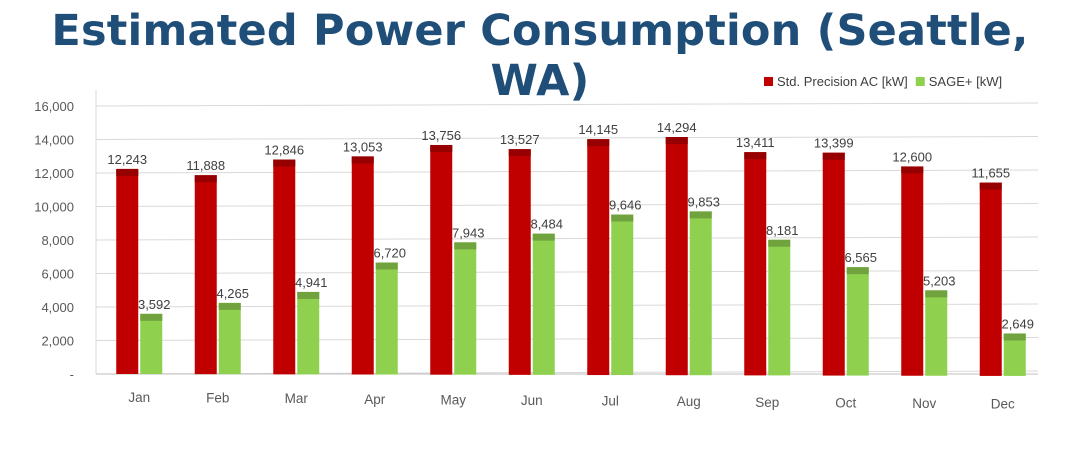 Image resolution: width=1080 pixels, height=459 pixels. Describe the element at coordinates (139, 397) in the screenshot. I see `x-tick-label: Jan` at that location.